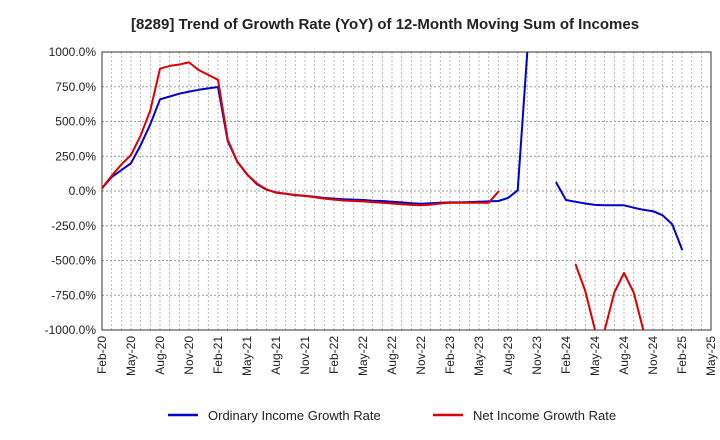  Describe the element at coordinates (73, 52) in the screenshot. I see `y-tick-label: 1000.0%` at that location.